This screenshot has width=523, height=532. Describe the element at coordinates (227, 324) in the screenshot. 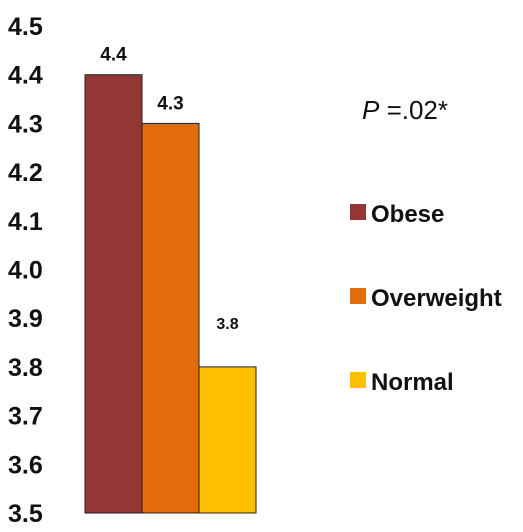

I see `data-label-normal: 3.8` at that location.